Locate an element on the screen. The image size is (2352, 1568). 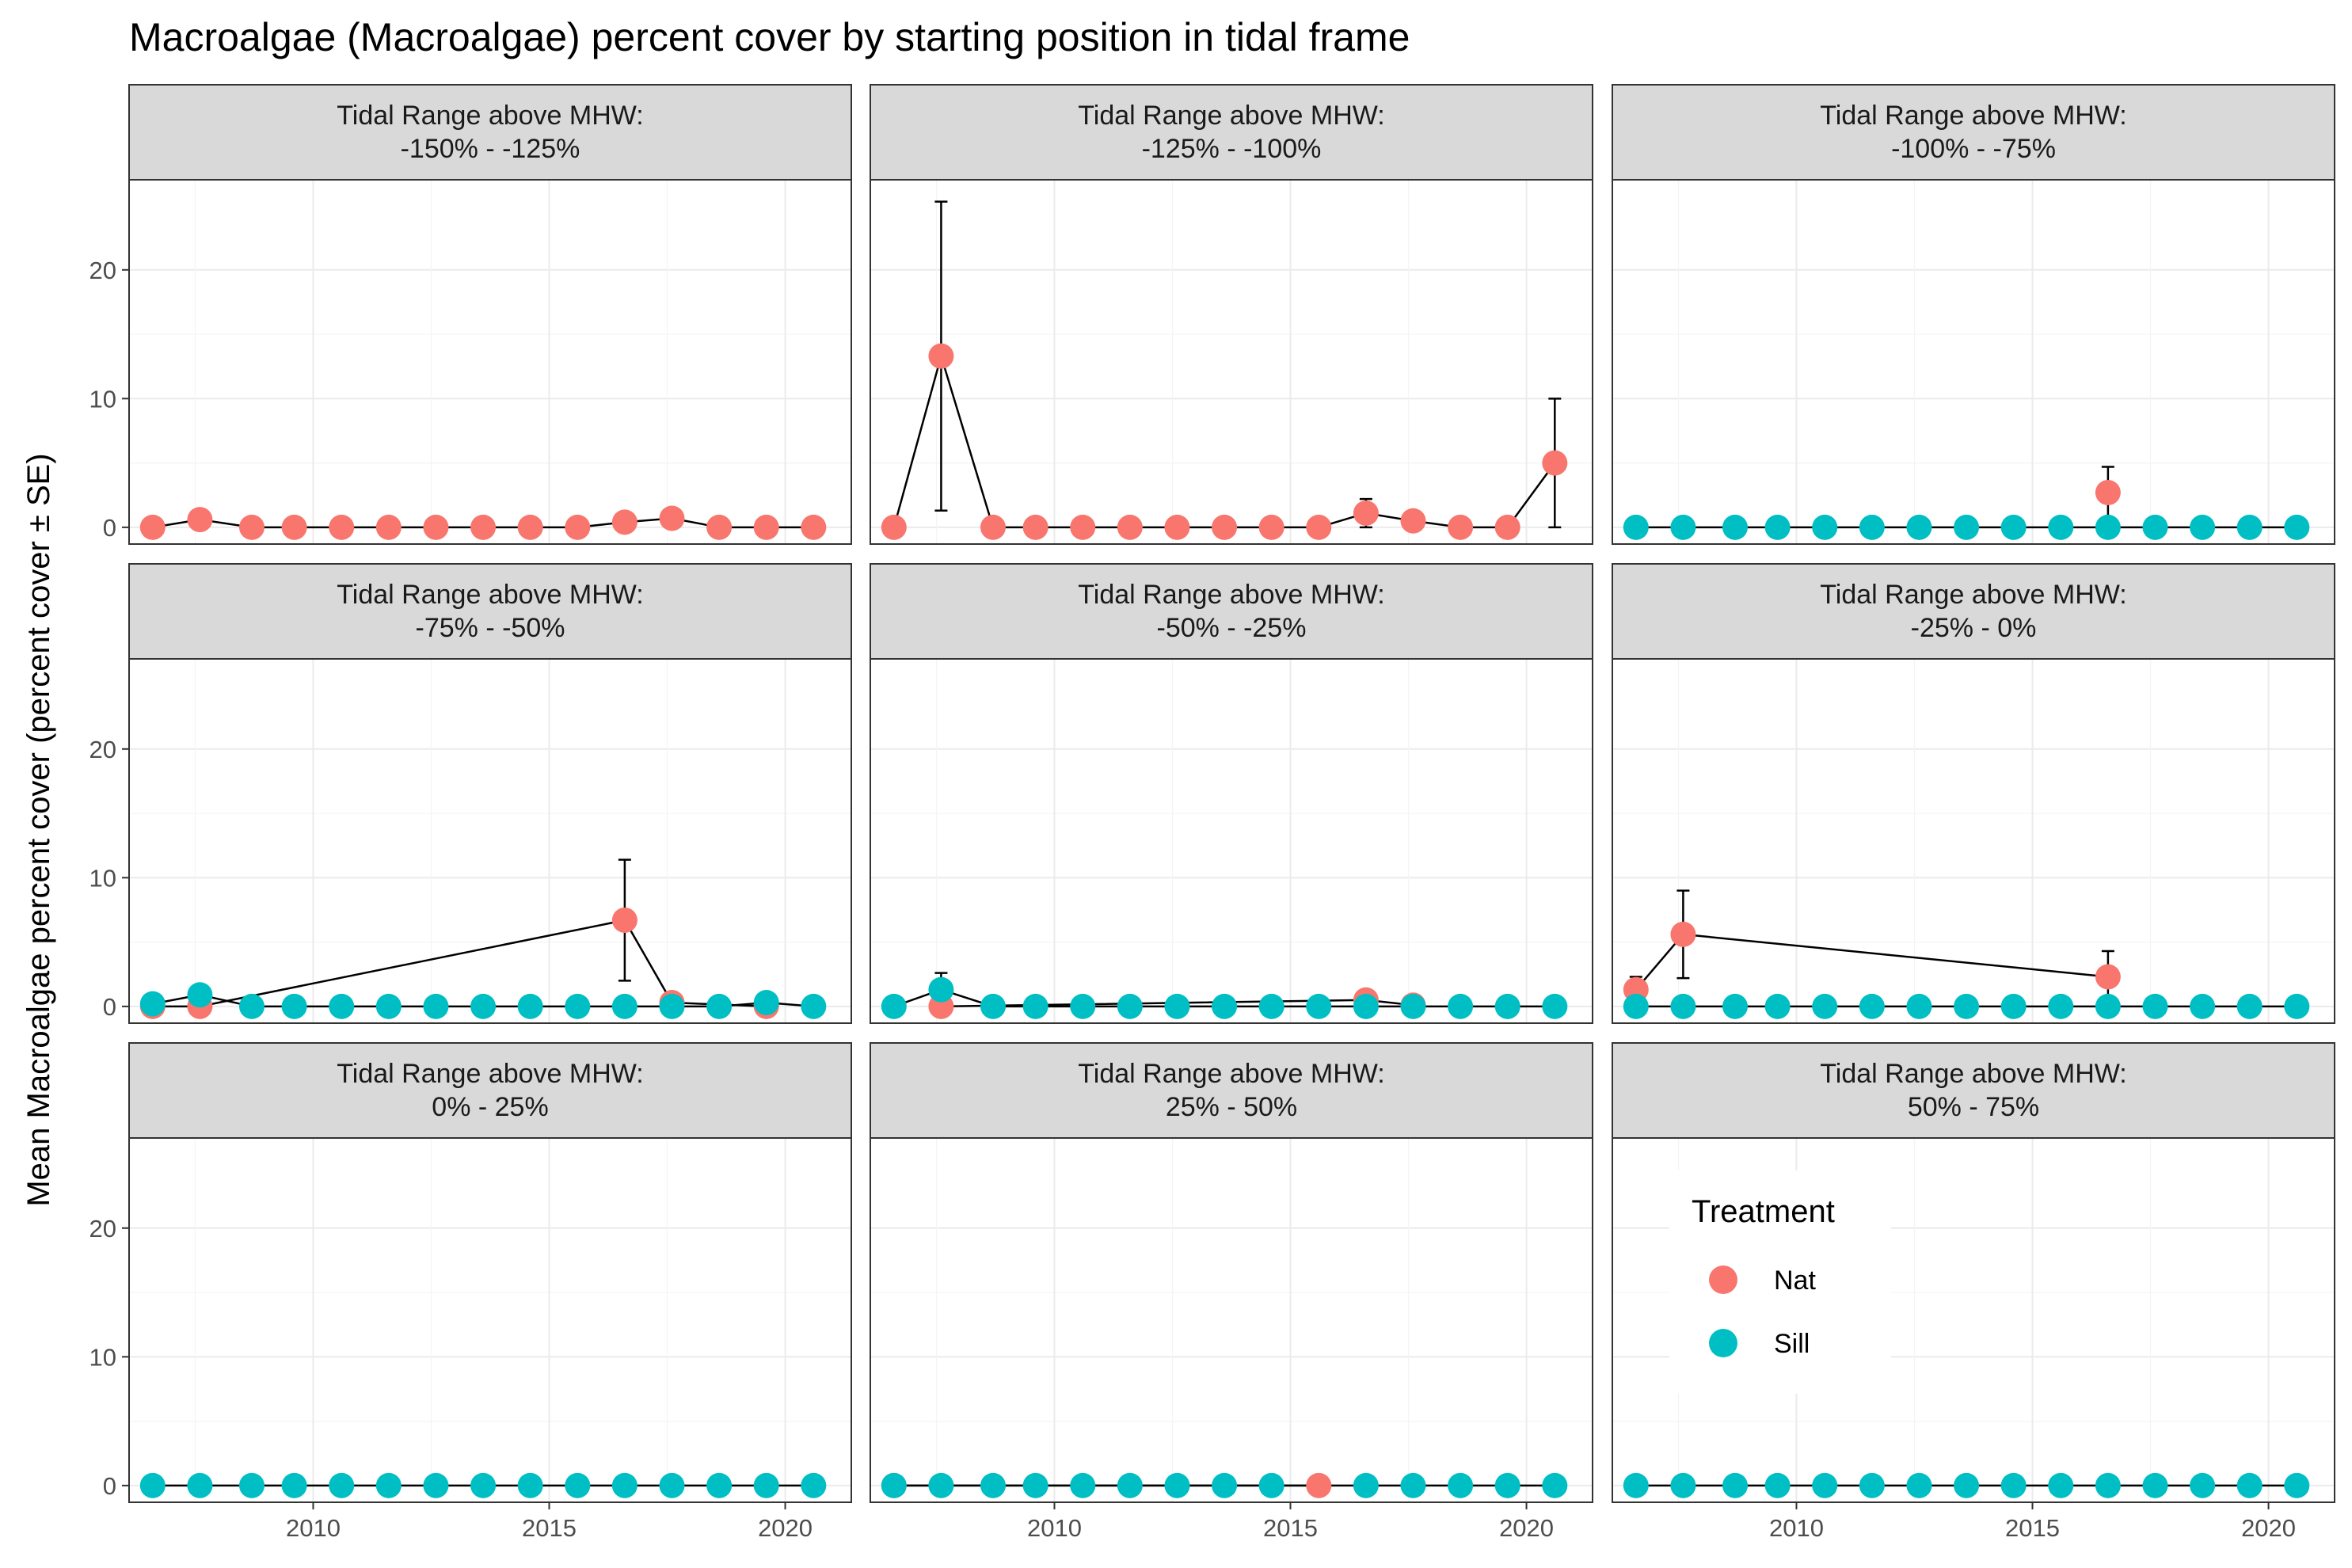
legend: Treatment Nat Sill is located at coordinates (1780, 1282).